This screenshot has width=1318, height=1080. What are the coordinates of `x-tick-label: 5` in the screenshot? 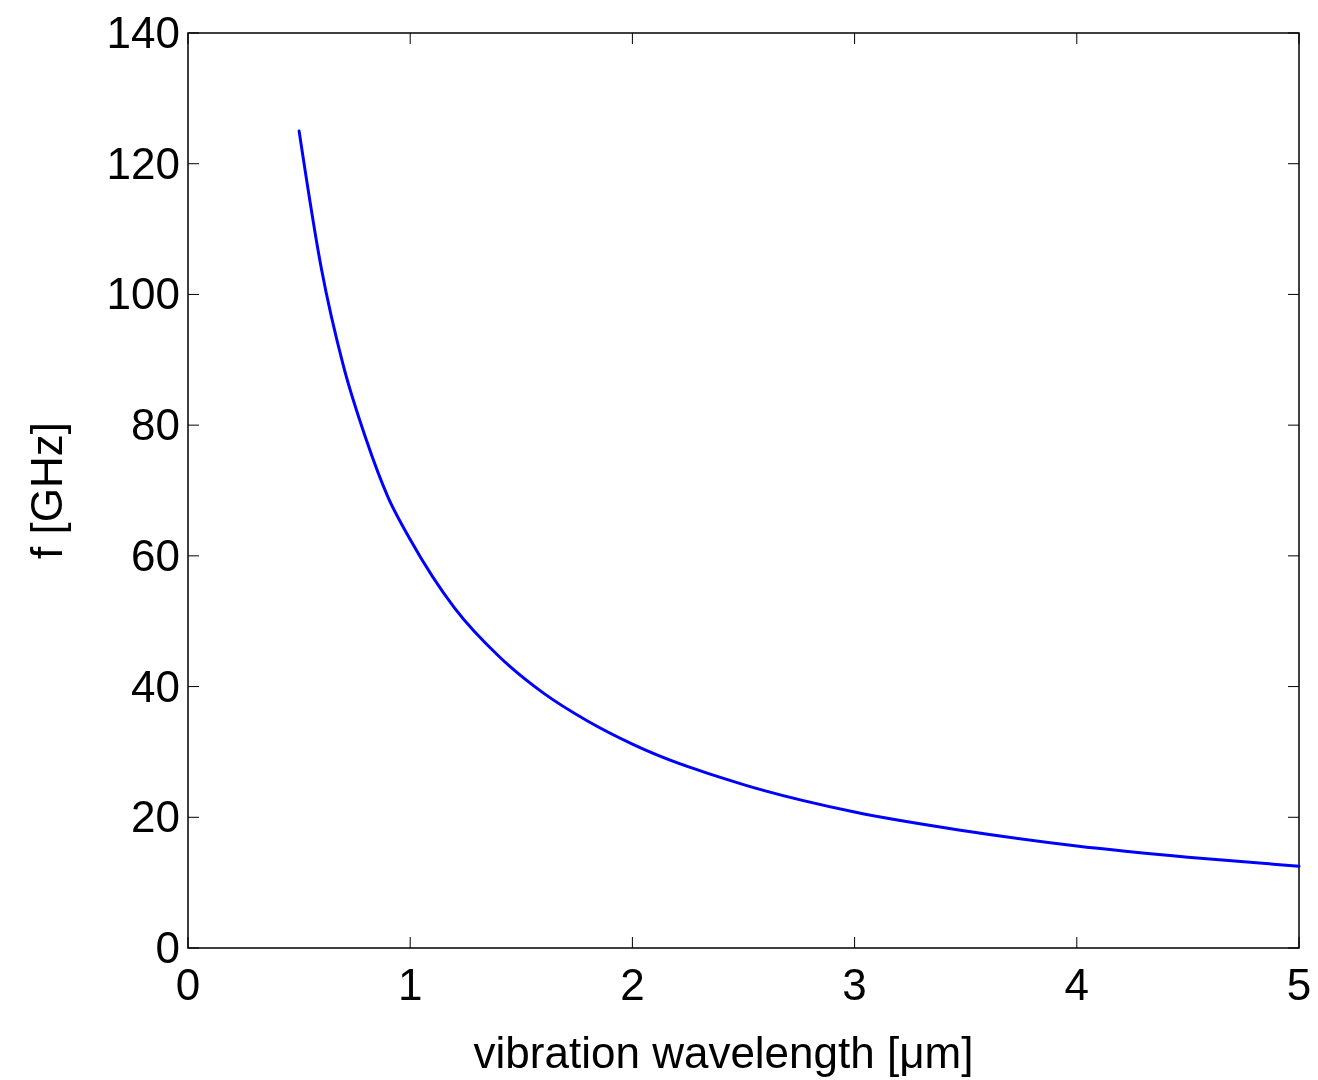 It's located at (1299, 984).